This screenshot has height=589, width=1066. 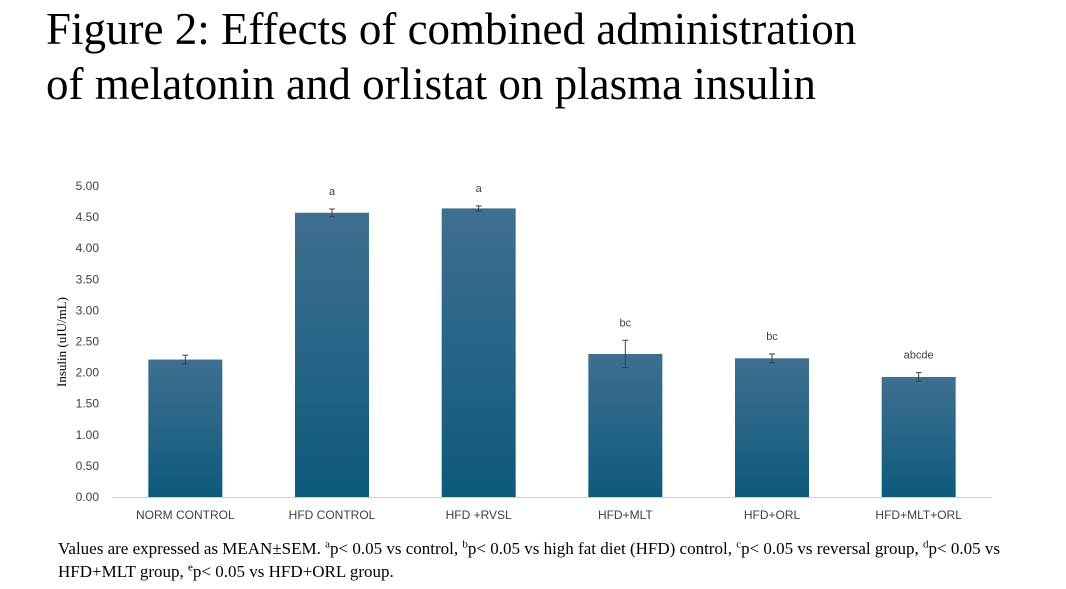 I want to click on y-tick-label: 4.00, so click(x=88, y=248).